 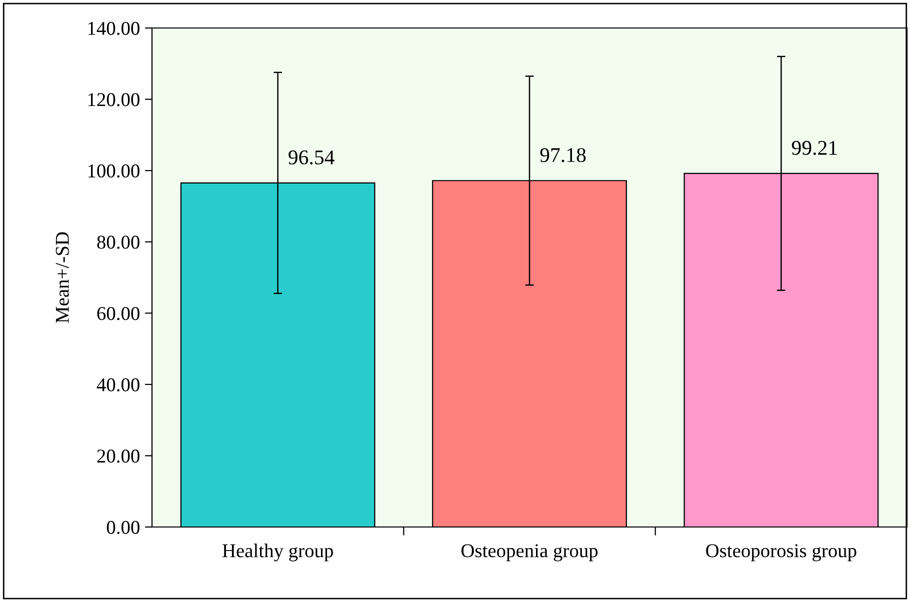 I want to click on data-label: 96.54, so click(x=311, y=157).